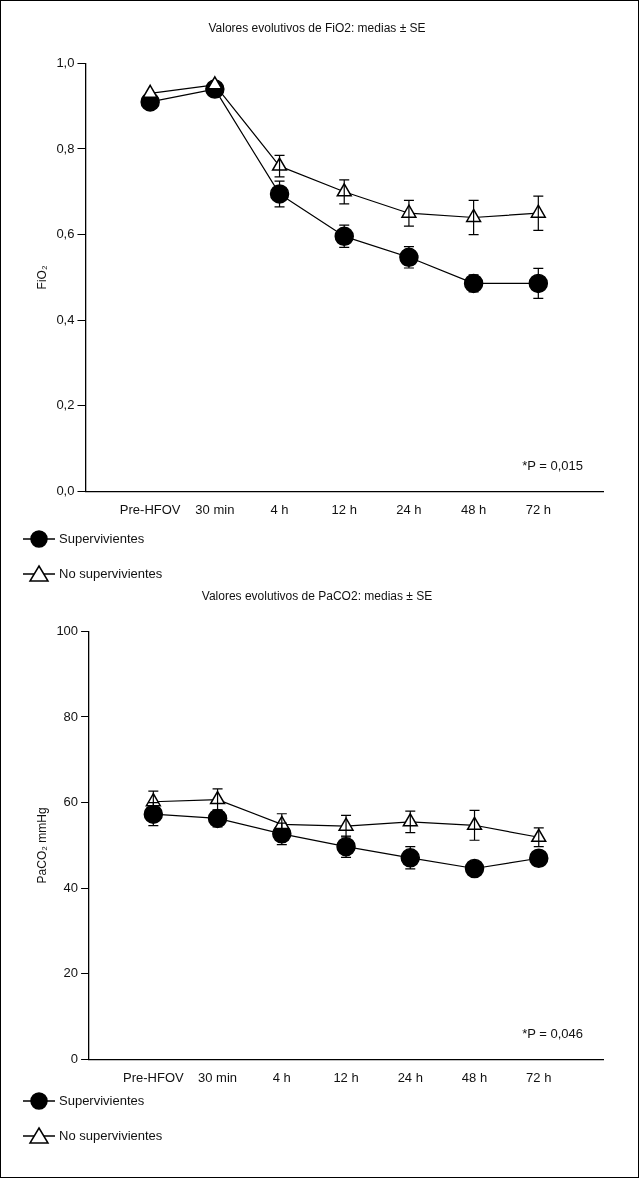 This screenshot has width=639, height=1178. I want to click on chart-title: Valores evolutivos de FiO2: medias ± SE, so click(317, 27).